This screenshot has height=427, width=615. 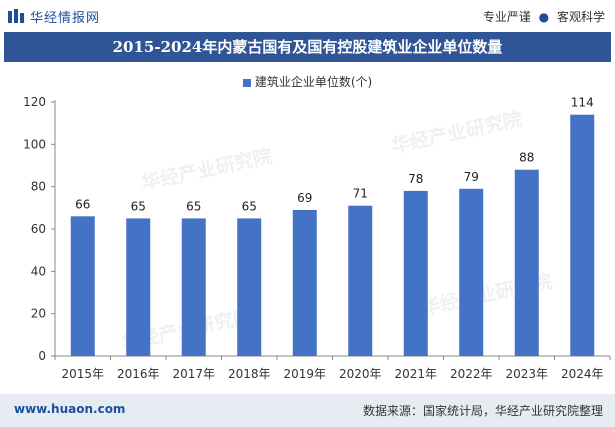 I want to click on footer-url: www.huaon.com, so click(x=70, y=409).